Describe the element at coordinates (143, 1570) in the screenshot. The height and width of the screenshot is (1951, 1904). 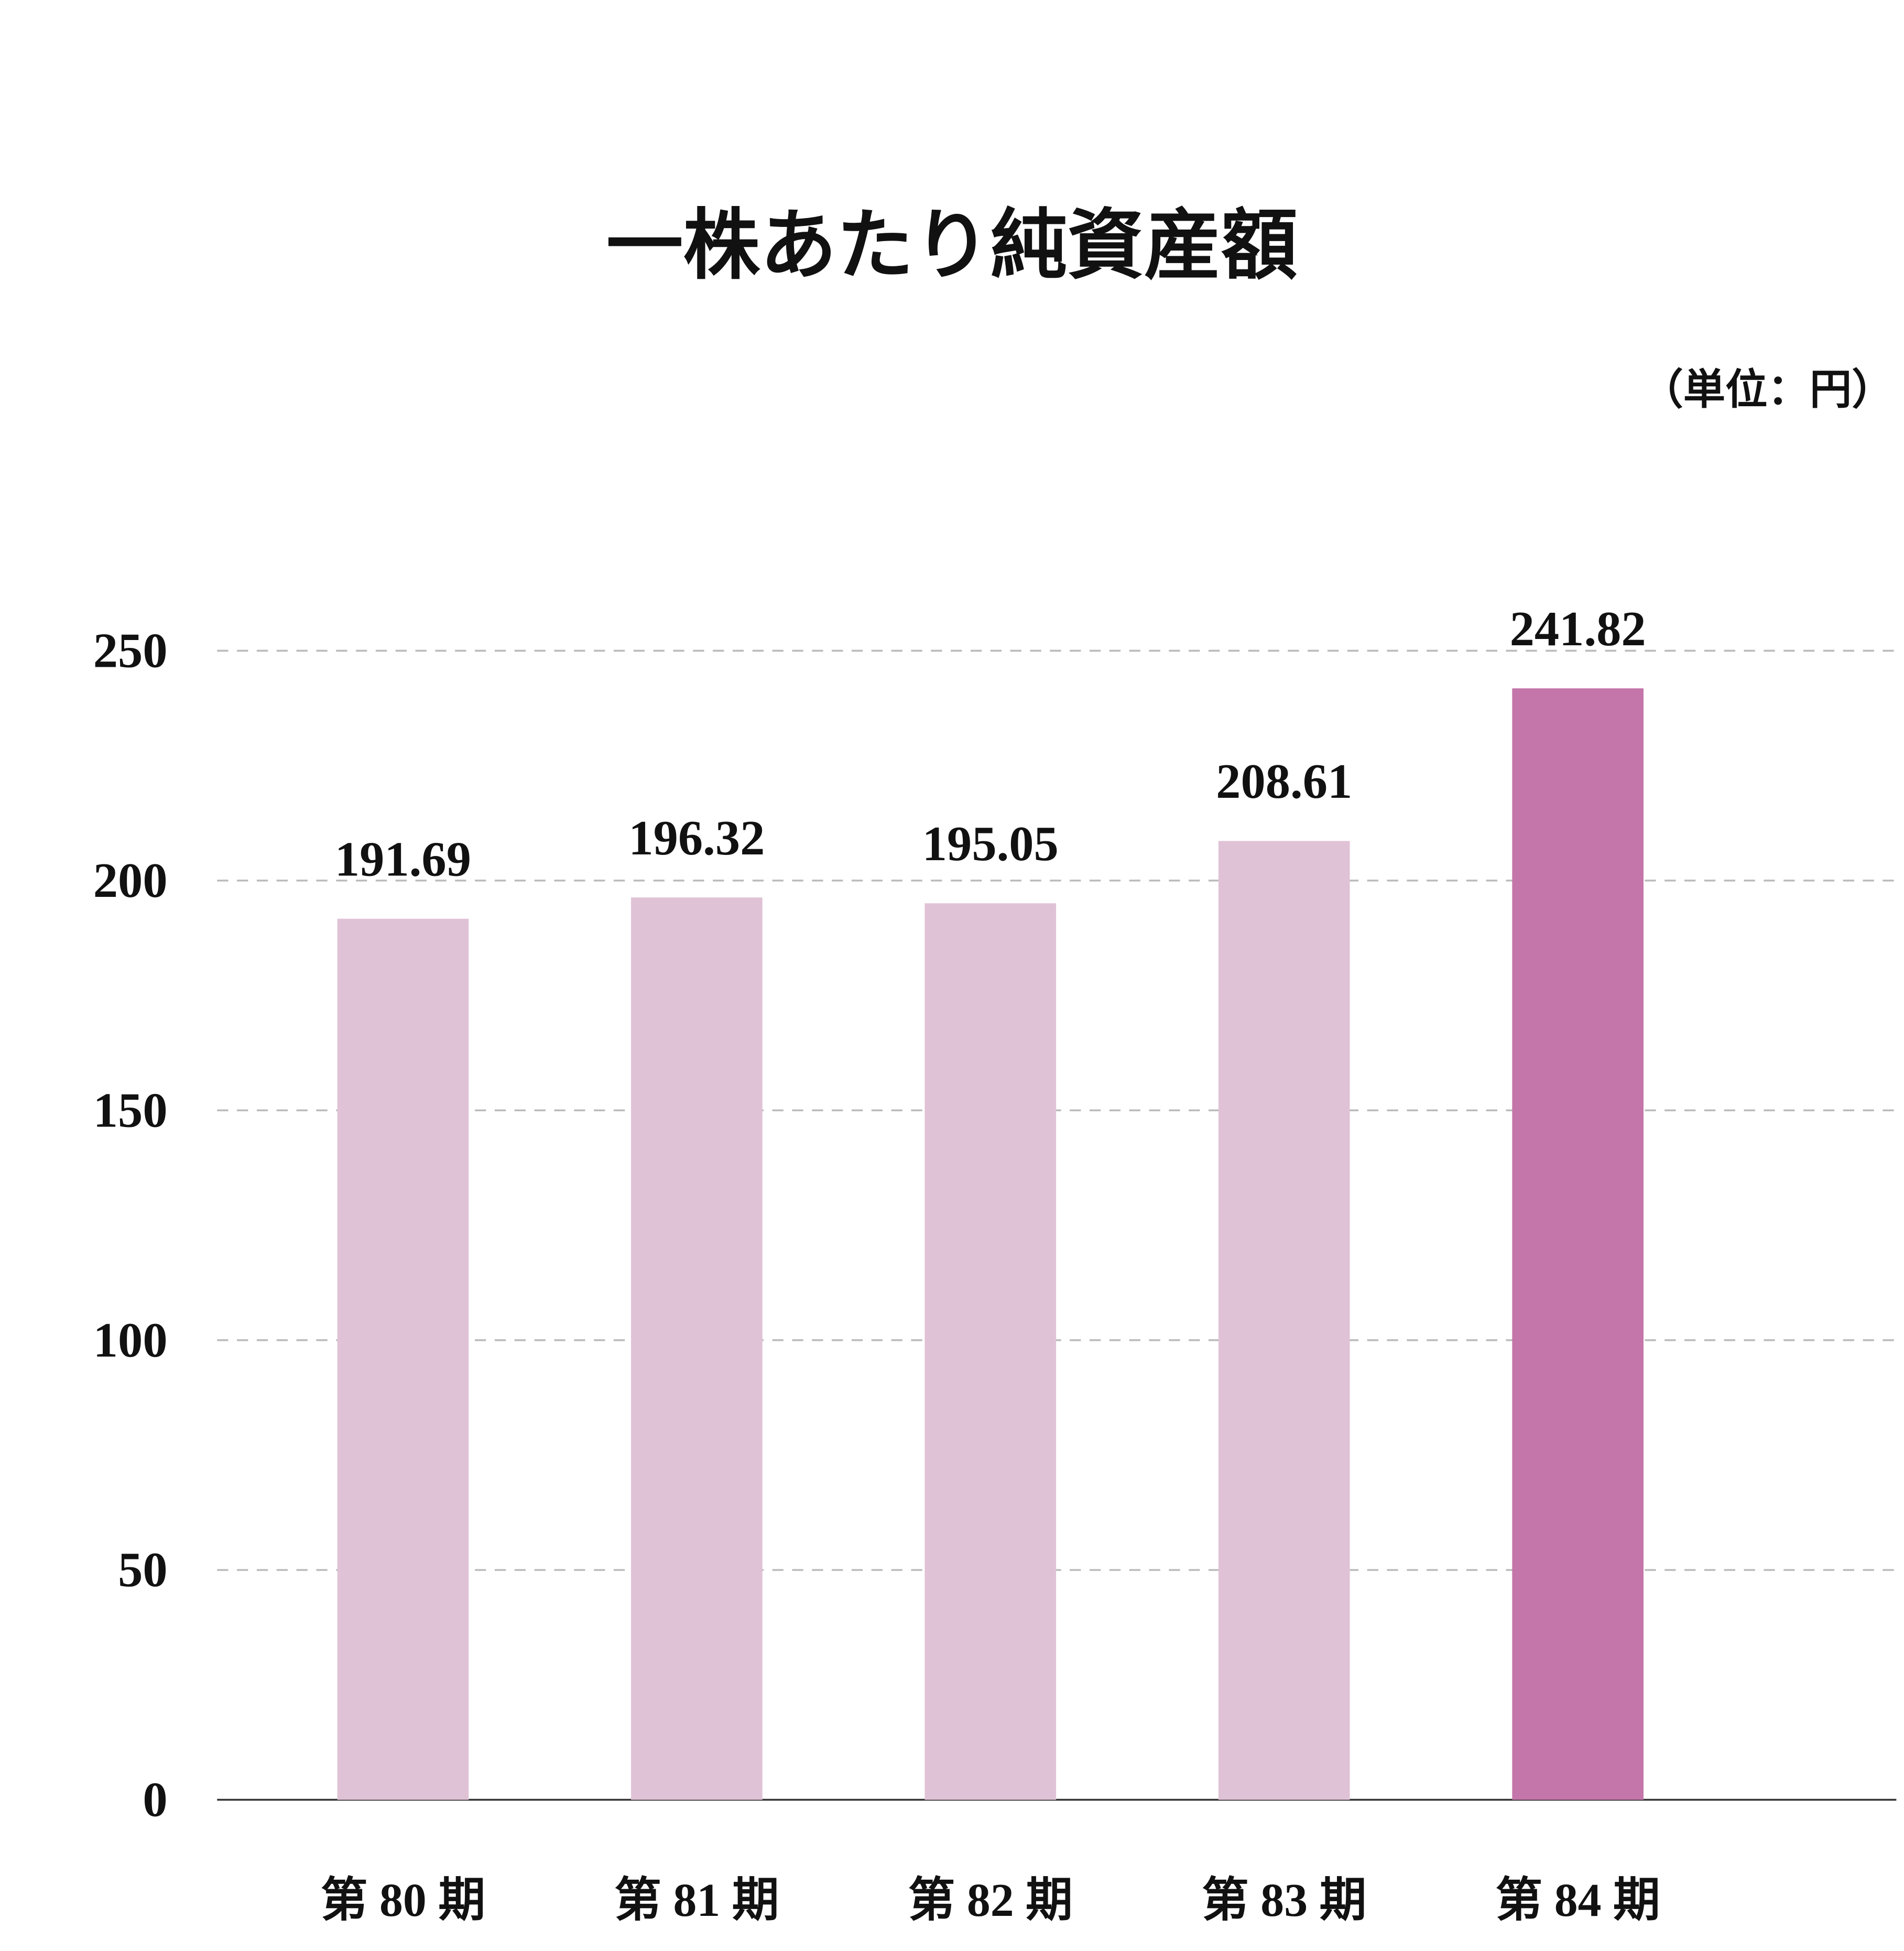
I see `y-tick-label: 50` at that location.